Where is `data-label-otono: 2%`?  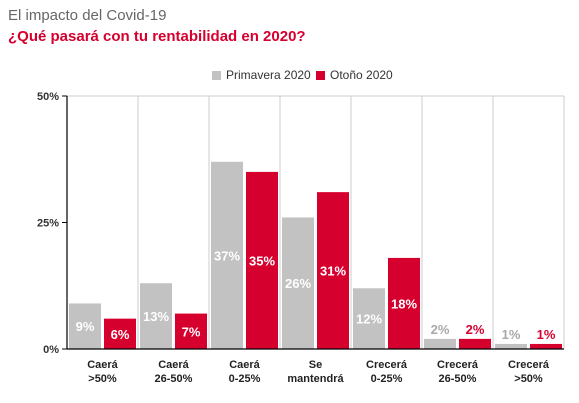 data-label-otono: 2% is located at coordinates (475, 329).